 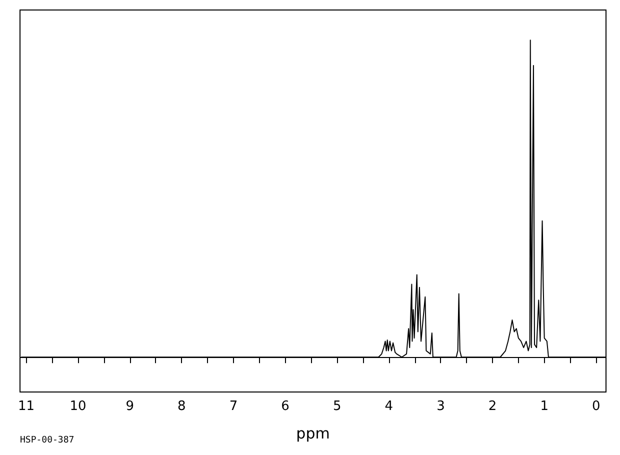 I want to click on text: HSP-00-387, so click(x=47, y=441).